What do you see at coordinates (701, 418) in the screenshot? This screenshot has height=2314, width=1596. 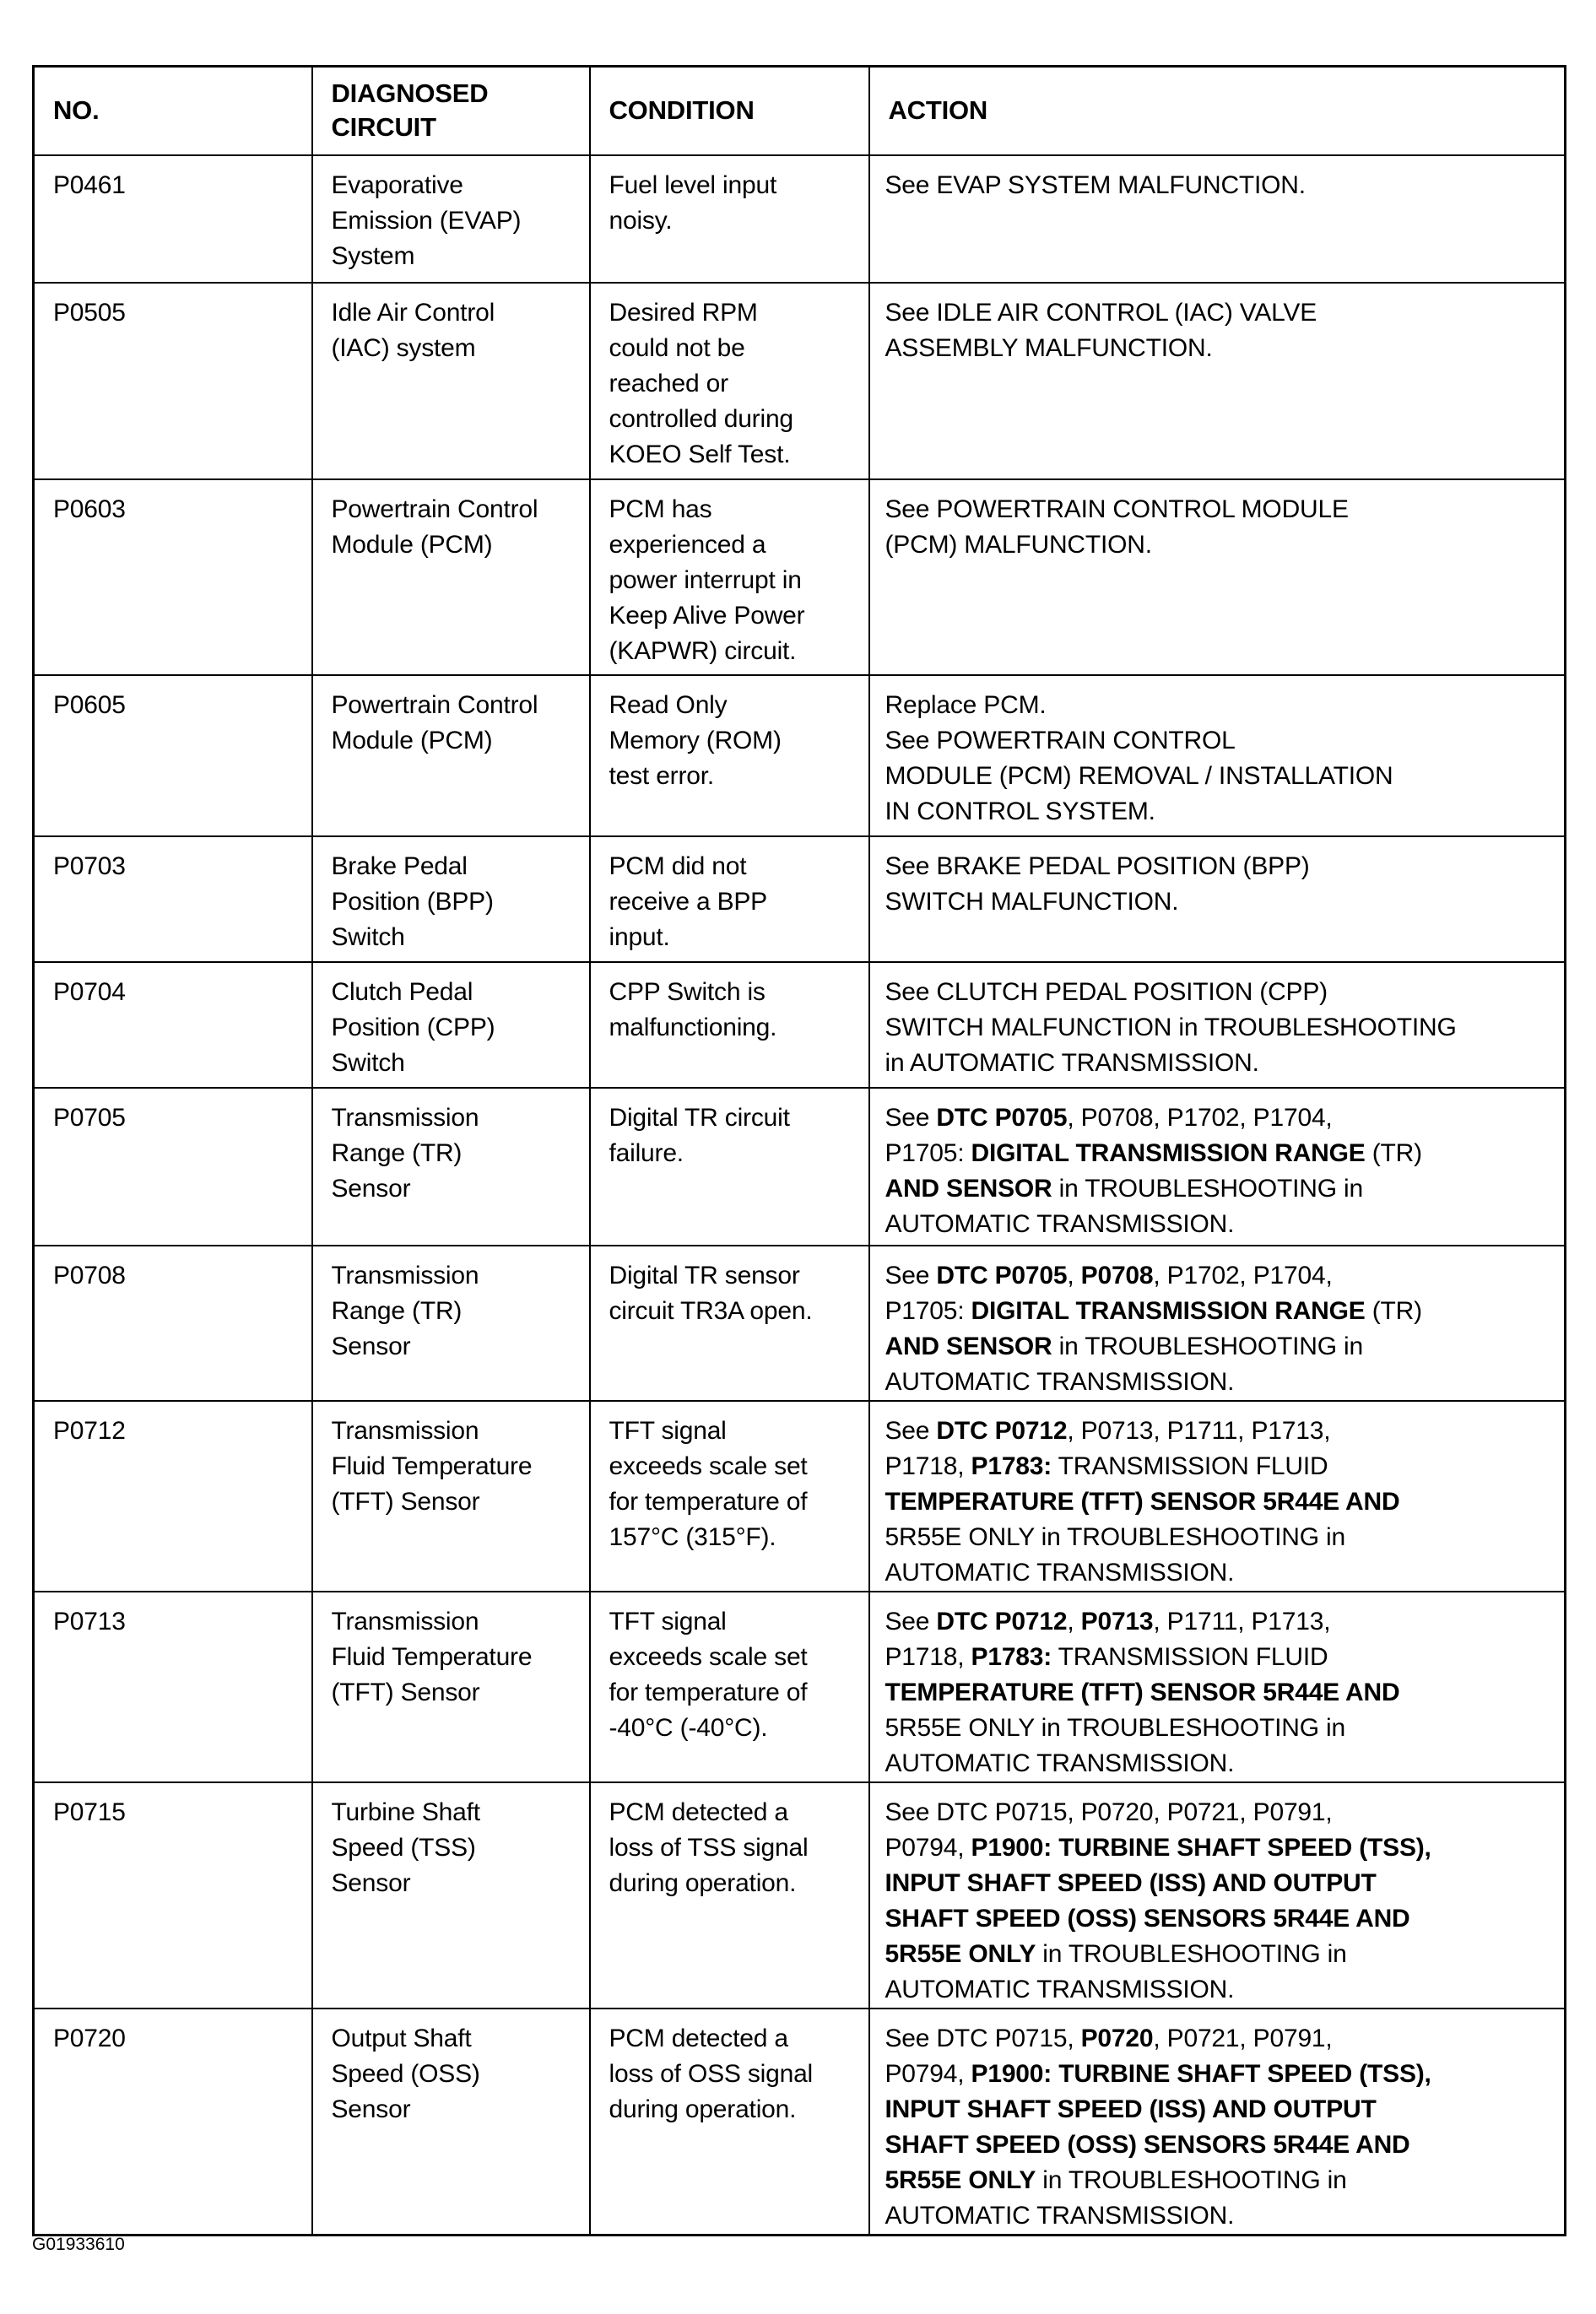 I see `condition-line: controlled during` at bounding box center [701, 418].